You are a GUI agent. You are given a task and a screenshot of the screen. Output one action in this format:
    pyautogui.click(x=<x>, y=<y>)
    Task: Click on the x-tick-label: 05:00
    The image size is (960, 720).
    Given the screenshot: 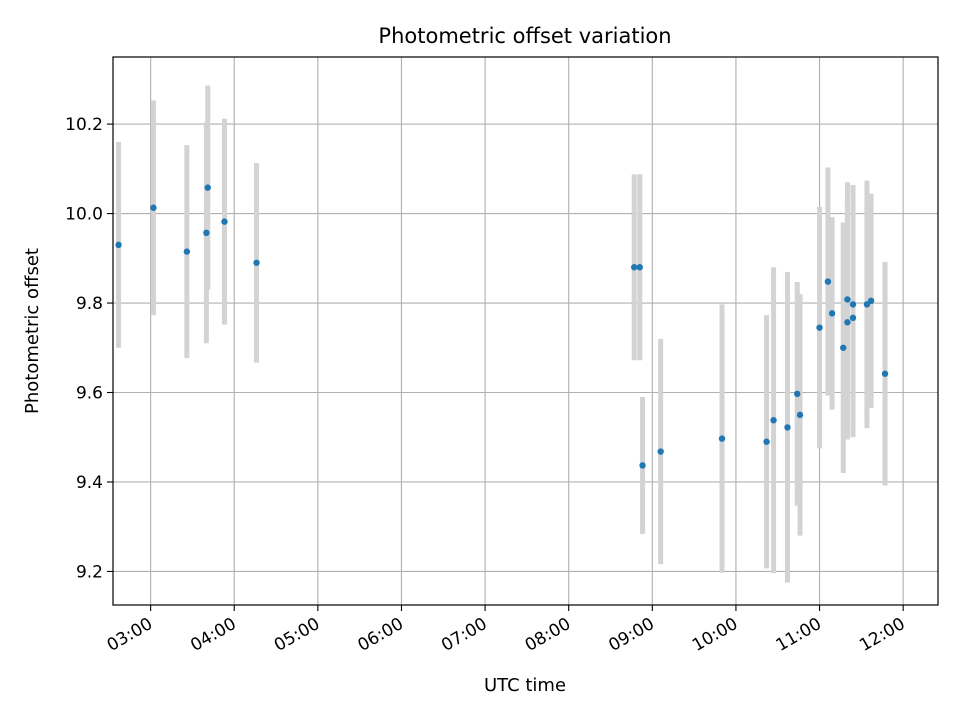 What is the action you would take?
    pyautogui.click(x=297, y=635)
    